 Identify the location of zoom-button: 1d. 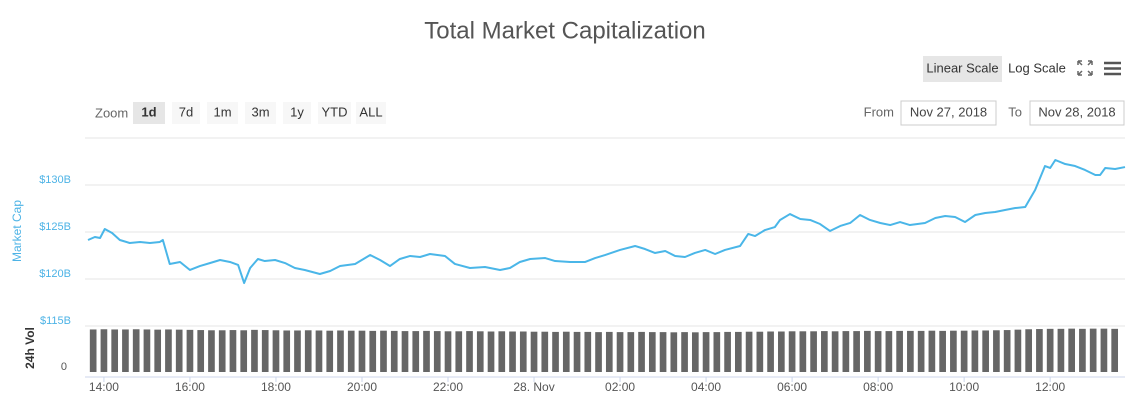
(149, 113).